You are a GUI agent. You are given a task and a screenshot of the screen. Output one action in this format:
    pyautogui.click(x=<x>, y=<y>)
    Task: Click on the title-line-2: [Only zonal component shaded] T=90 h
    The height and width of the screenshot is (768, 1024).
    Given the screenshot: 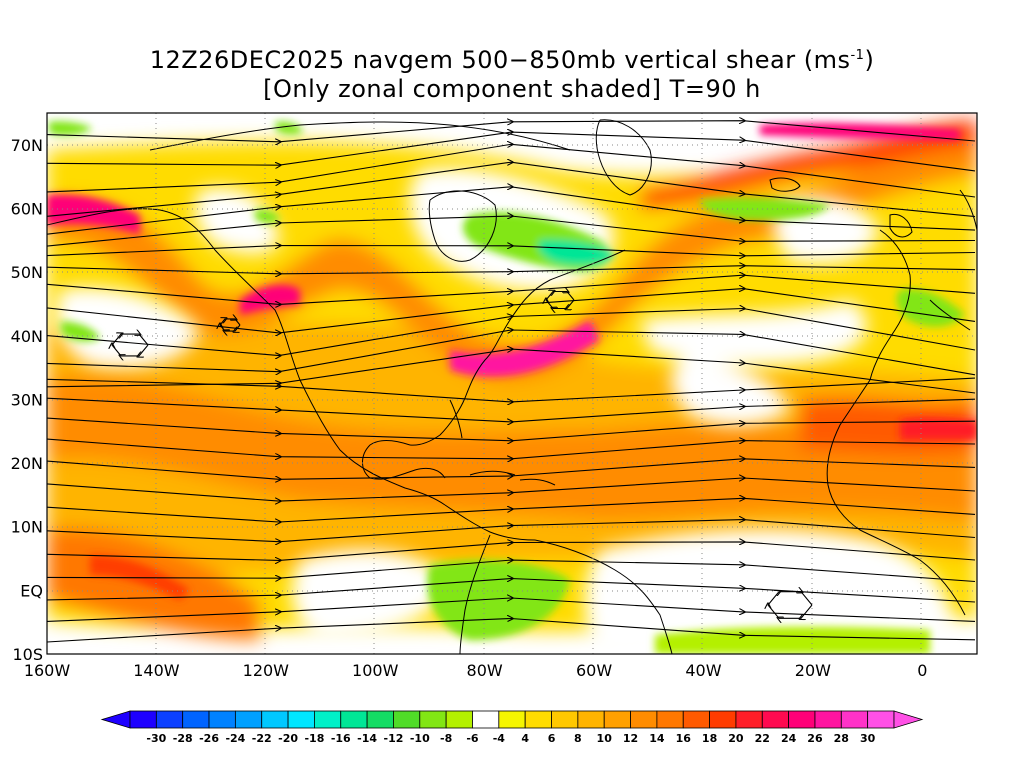 What is the action you would take?
    pyautogui.click(x=512, y=89)
    